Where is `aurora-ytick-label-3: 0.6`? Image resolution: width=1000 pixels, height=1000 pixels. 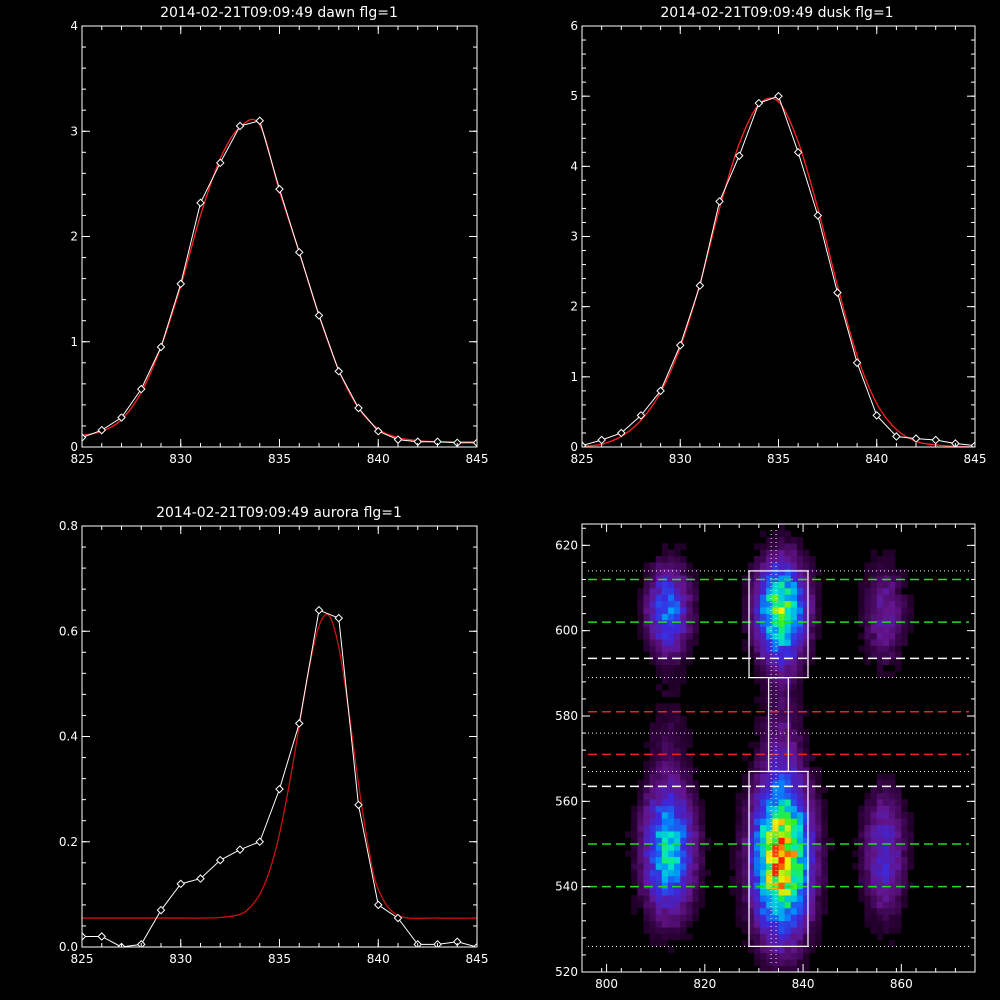
aurora-ytick-label-3: 0.6 is located at coordinates (68, 631).